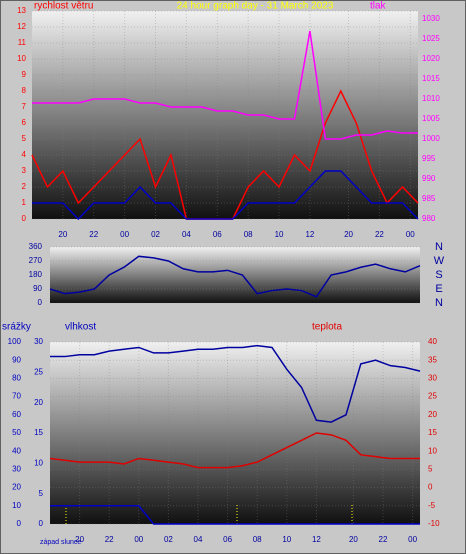  Describe the element at coordinates (431, 38) in the screenshot. I see `y2-tick-label: 1025` at that location.